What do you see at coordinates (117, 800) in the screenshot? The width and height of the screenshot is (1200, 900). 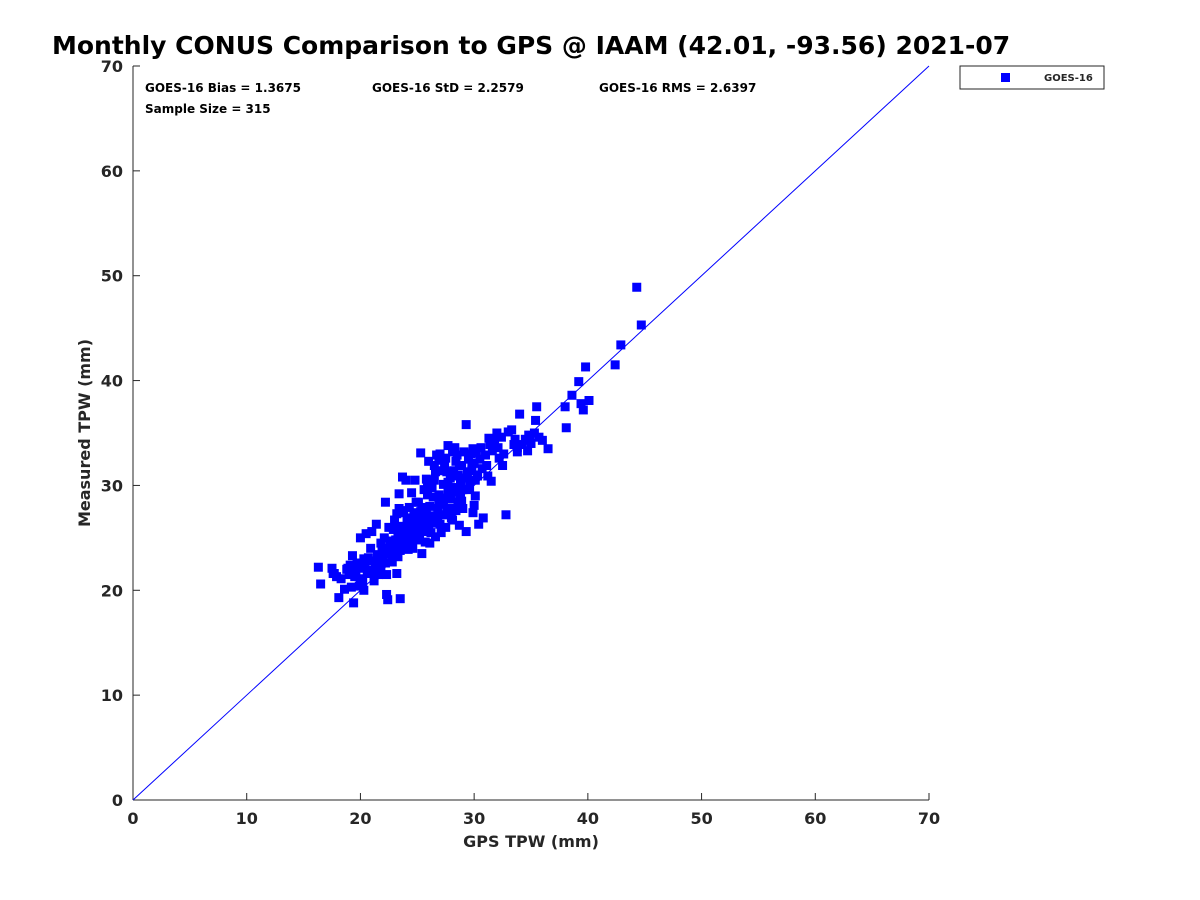 I see `y-tick-label: 0` at bounding box center [117, 800].